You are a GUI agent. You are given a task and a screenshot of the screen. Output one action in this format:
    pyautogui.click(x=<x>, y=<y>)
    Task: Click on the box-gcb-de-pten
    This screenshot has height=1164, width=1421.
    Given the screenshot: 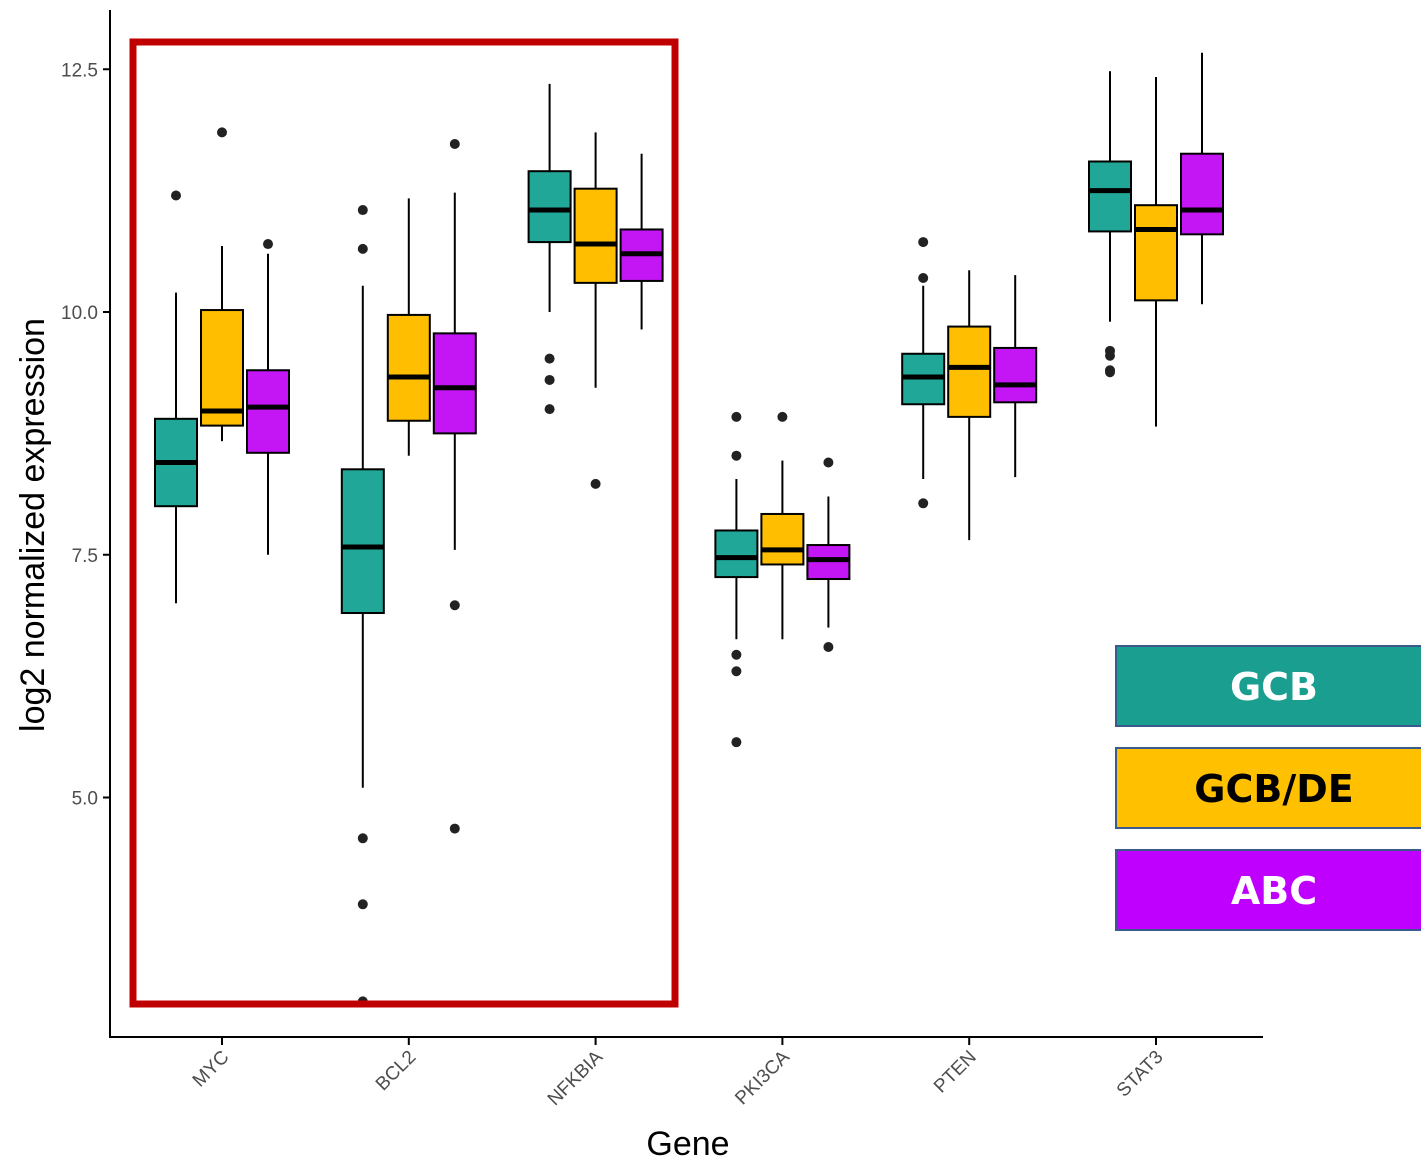 What is the action you would take?
    pyautogui.click(x=969, y=405)
    